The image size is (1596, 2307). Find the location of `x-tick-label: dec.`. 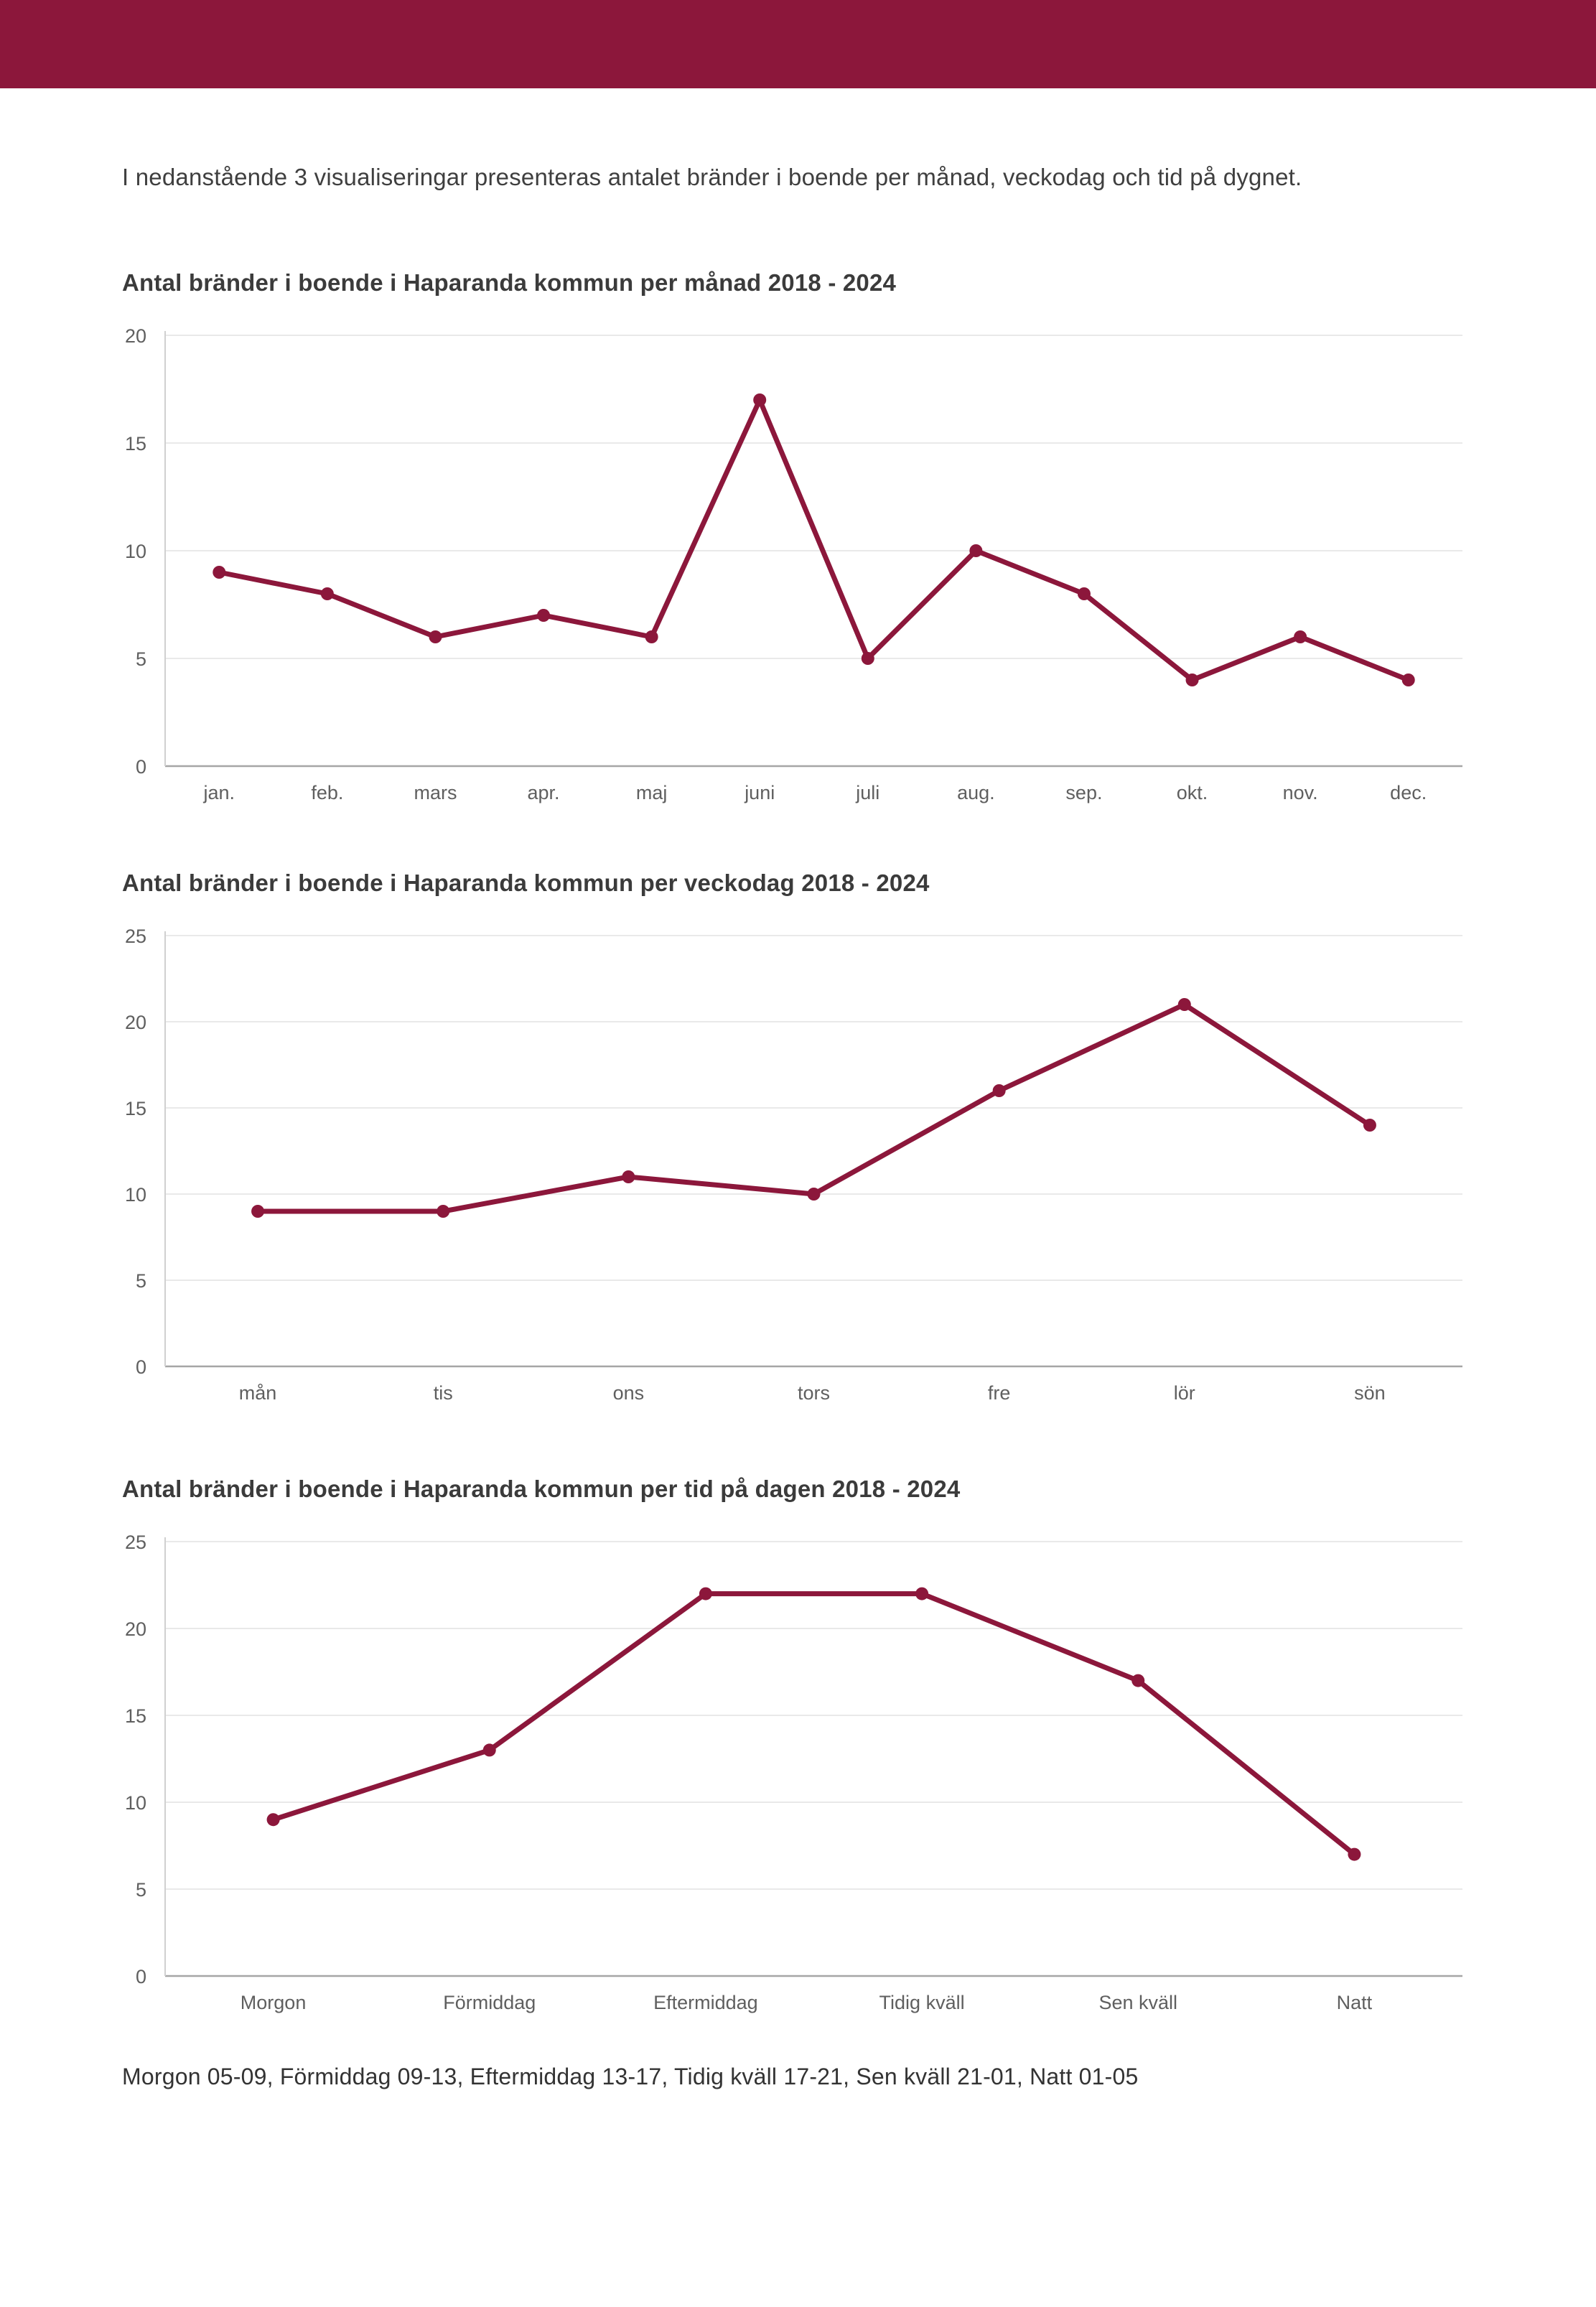

x-tick-label: dec. is located at coordinates (1408, 792).